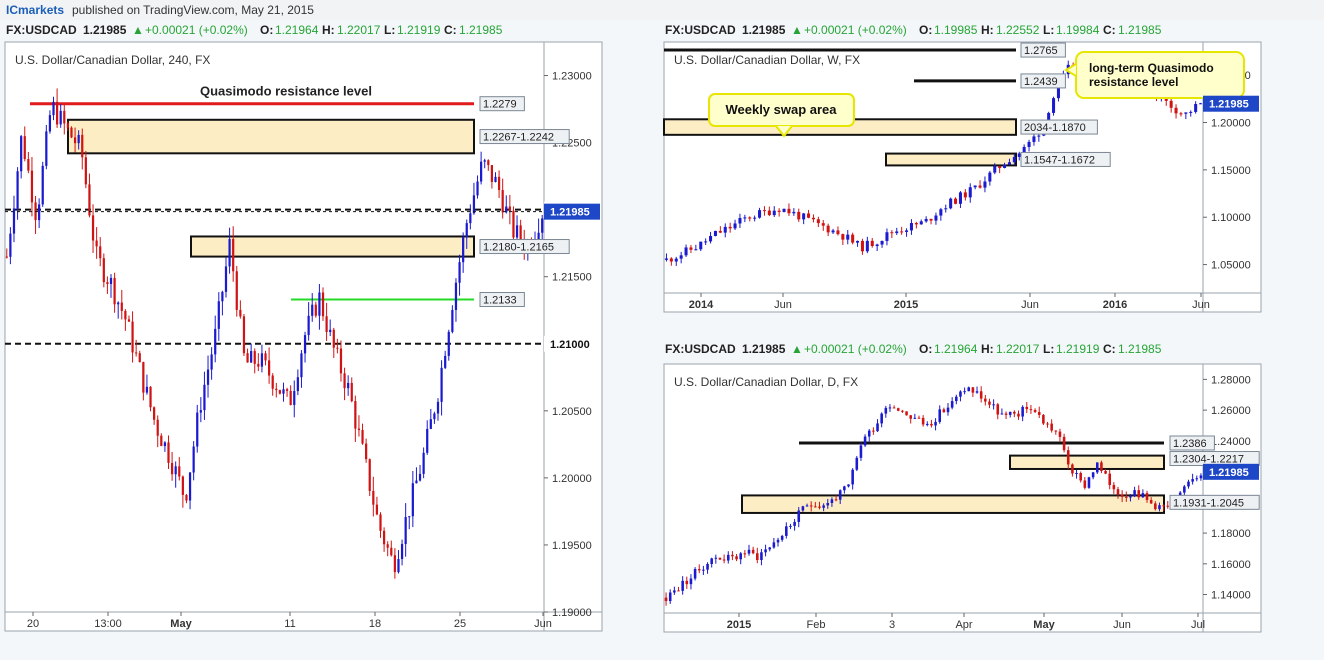 The width and height of the screenshot is (1324, 660). What do you see at coordinates (1041, 82) in the screenshot?
I see `level-2-tag: 1.2439` at bounding box center [1041, 82].